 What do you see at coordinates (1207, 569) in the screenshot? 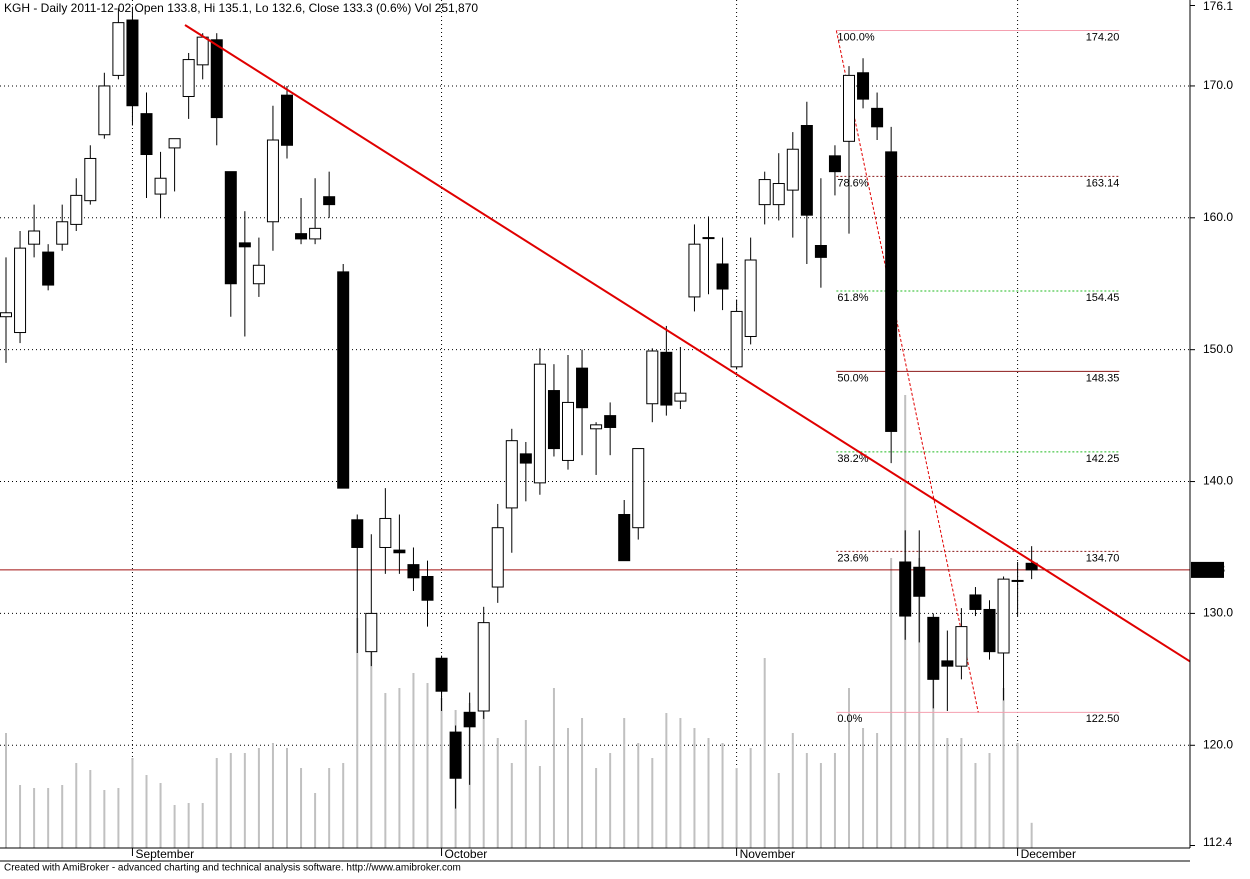
I see `last-price-box` at bounding box center [1207, 569].